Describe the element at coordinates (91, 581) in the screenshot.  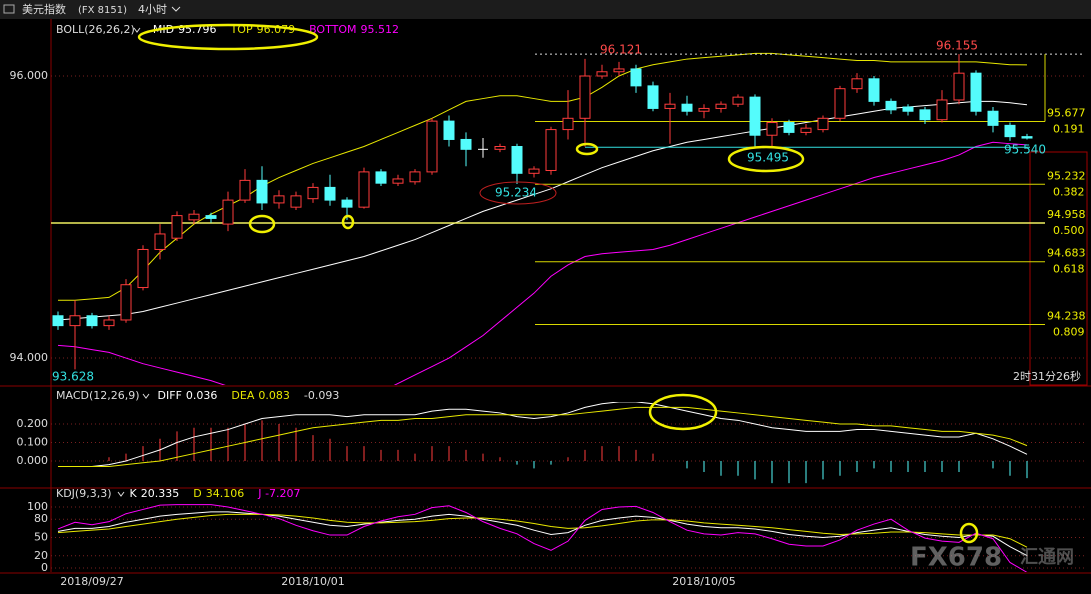
I see `x-tick-label: 2018/09/27` at that location.